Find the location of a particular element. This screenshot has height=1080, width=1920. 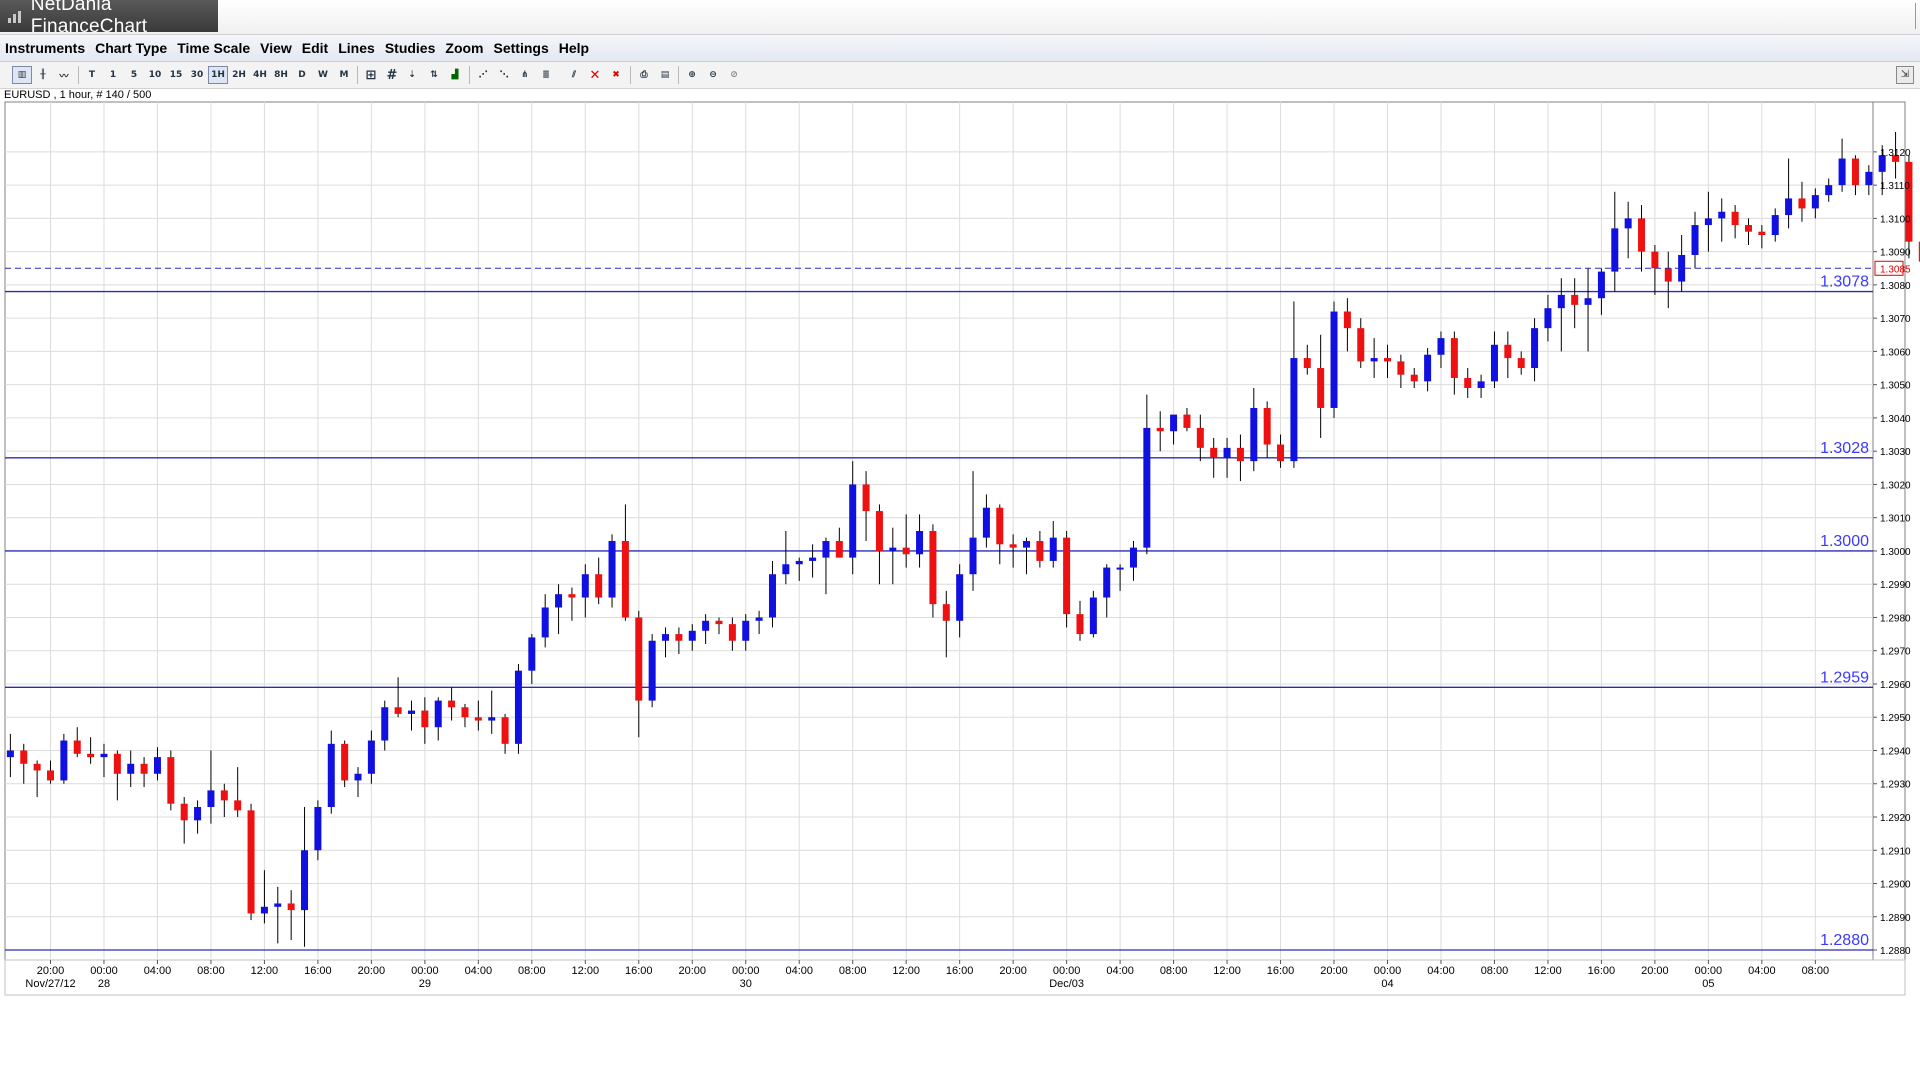

print-icon: ⎙ is located at coordinates (644, 75).